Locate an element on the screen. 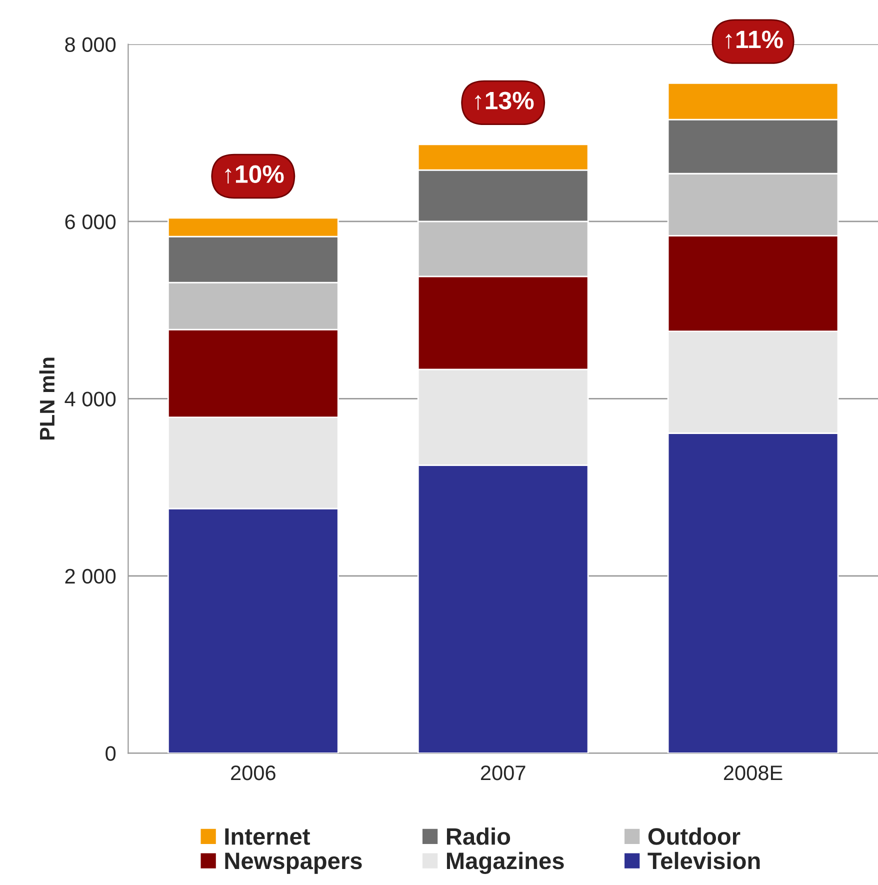 The width and height of the screenshot is (878, 885). annotation: ↑13% is located at coordinates (504, 101).